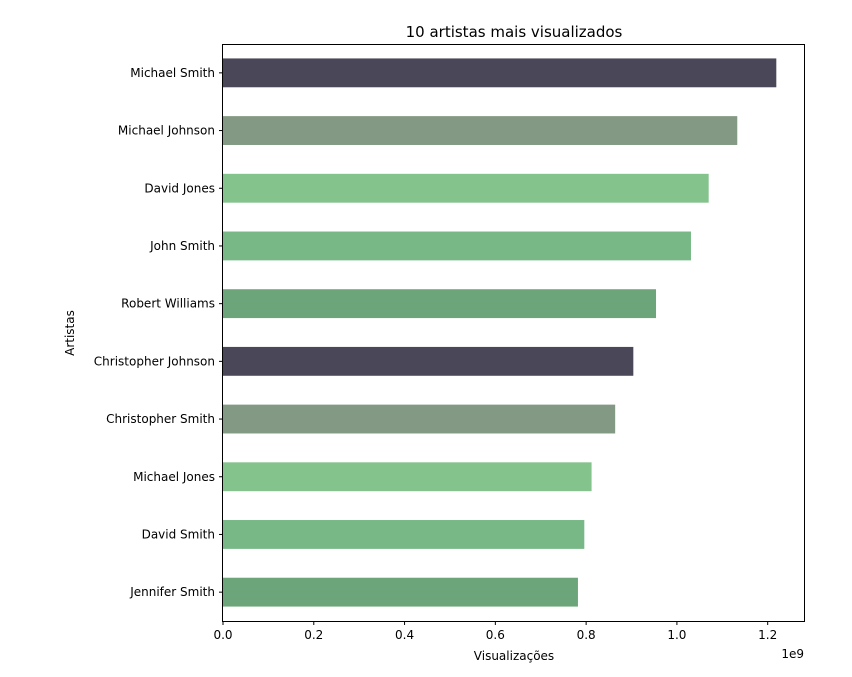 This screenshot has height=677, width=852. I want to click on y-tick-label: David Jones, so click(179, 188).